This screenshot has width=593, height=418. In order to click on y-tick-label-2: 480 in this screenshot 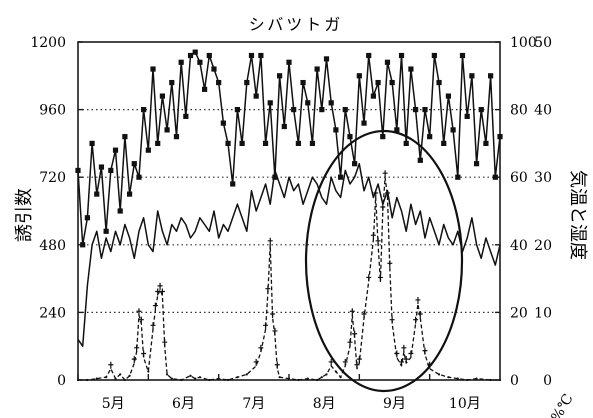, I will do `click(52, 246)`.